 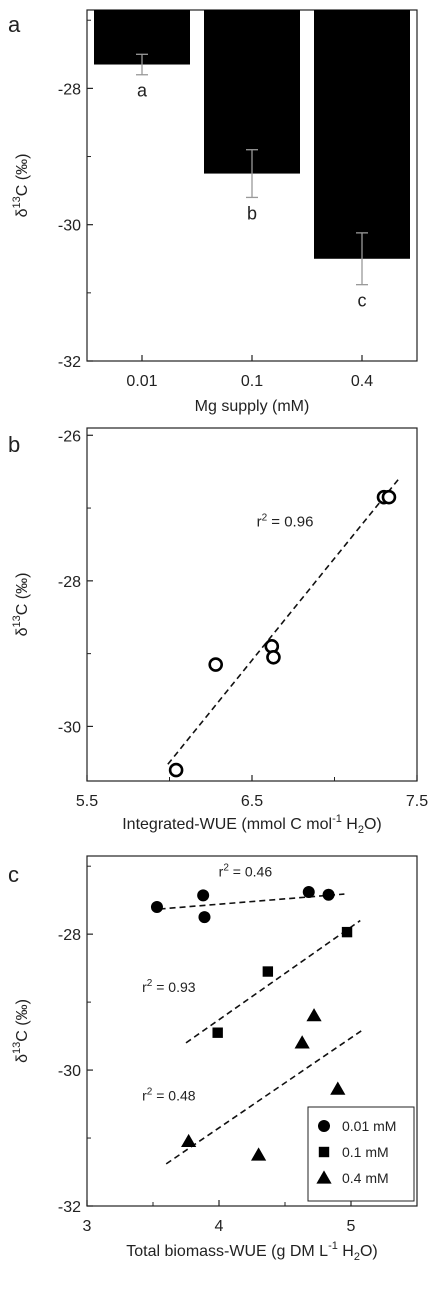 What do you see at coordinates (365, 1178) in the screenshot?
I see `legend-label: 0.4 mM` at bounding box center [365, 1178].